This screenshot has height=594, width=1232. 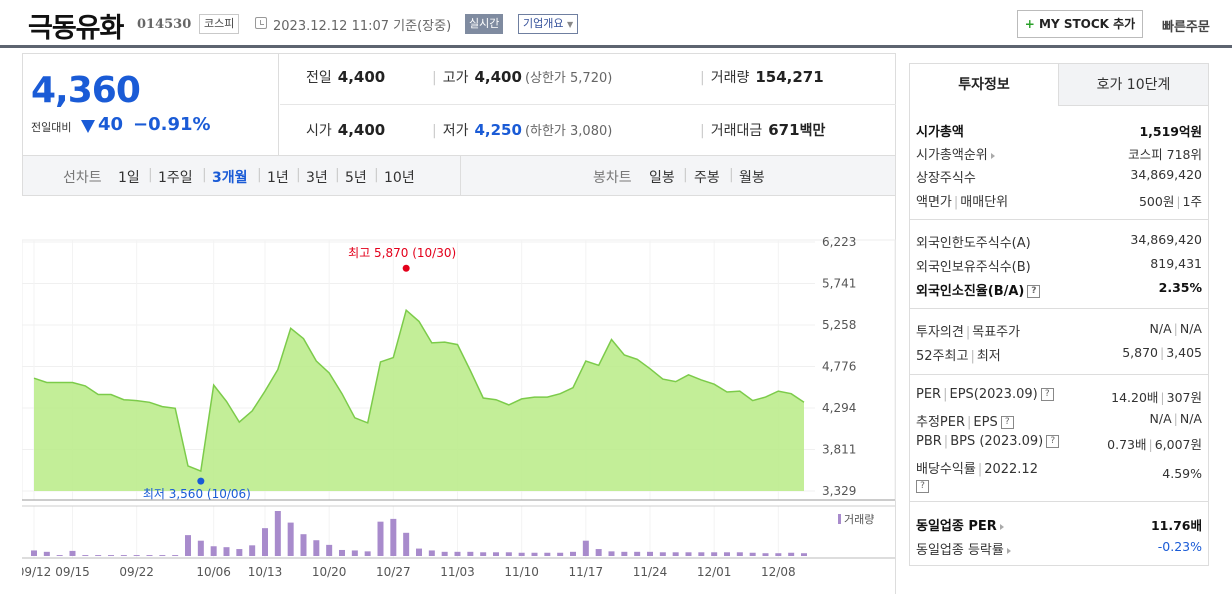 What do you see at coordinates (1059, 202) in the screenshot?
I see `par-unit-row: 액면가 | 매매단위 500원 | 1주` at bounding box center [1059, 202].